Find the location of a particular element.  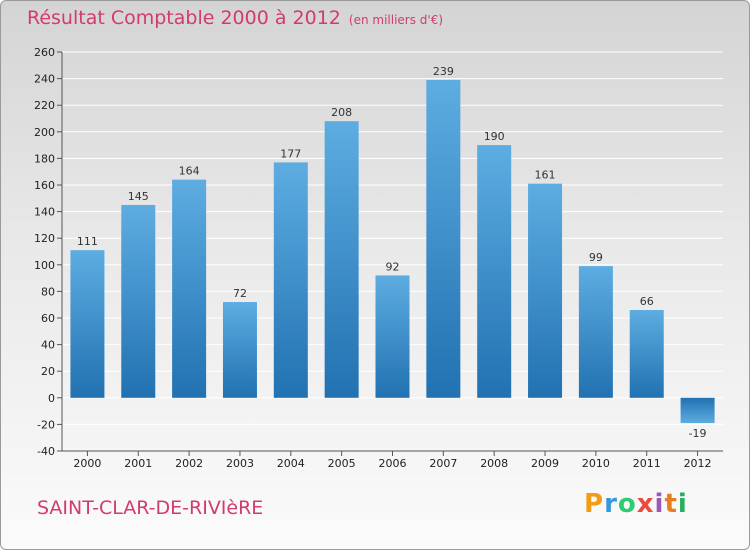

data-label: 177 is located at coordinates (290, 153).